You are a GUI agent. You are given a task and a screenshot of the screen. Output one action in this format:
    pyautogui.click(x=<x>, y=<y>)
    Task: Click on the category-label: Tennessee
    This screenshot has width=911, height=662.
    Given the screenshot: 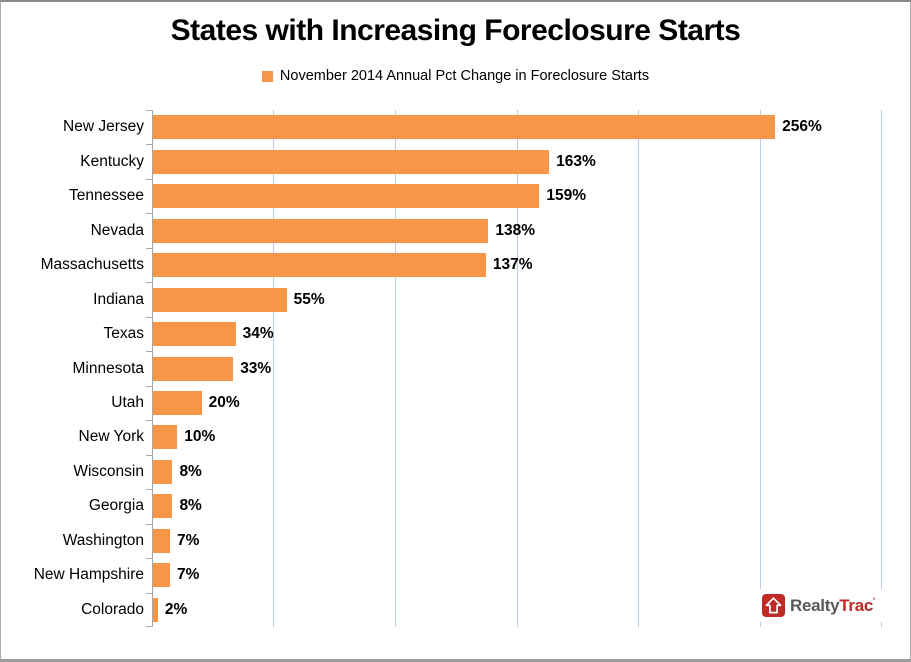 What is the action you would take?
    pyautogui.click(x=106, y=196)
    